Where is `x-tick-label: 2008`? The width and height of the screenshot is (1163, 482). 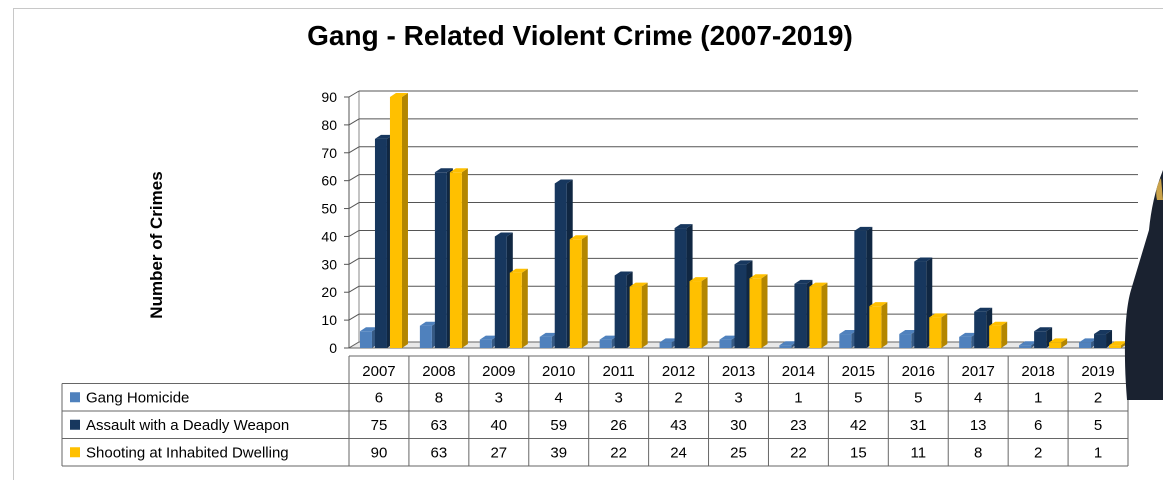 x-tick-label: 2008 is located at coordinates (438, 371).